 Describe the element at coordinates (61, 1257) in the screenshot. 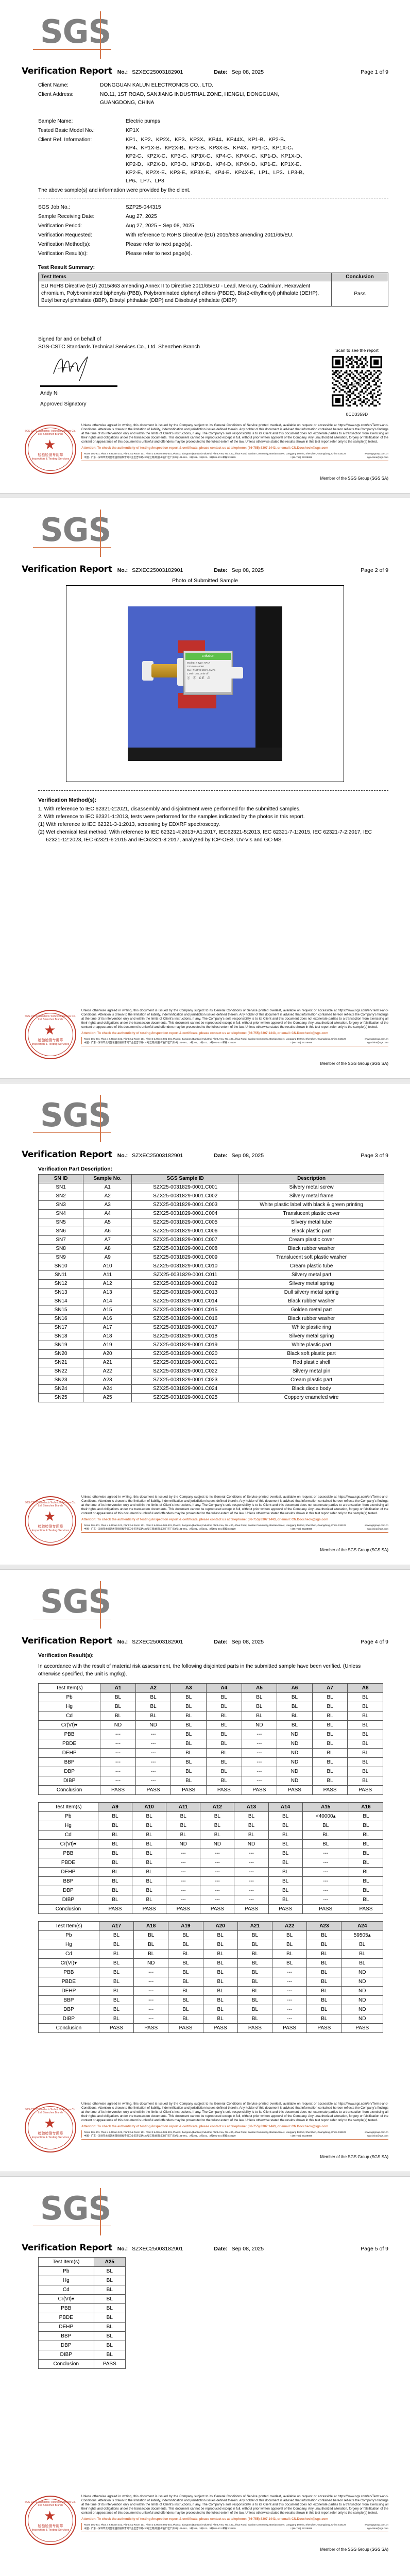

I see `part-sn-id: SN9` at that location.